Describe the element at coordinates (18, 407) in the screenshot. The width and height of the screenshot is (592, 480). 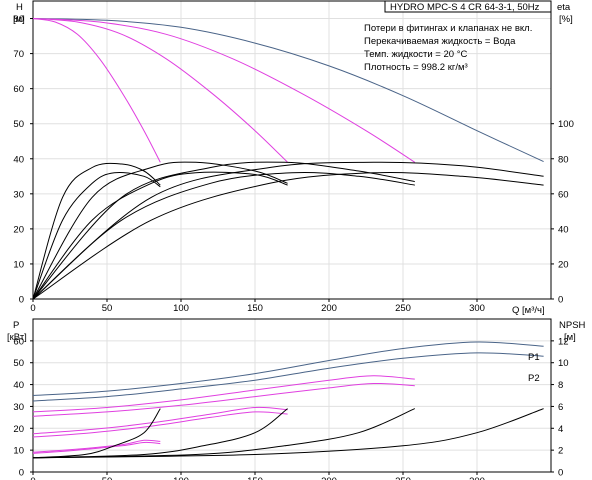
I see `y-left-tick-label-bottom: 30` at that location.